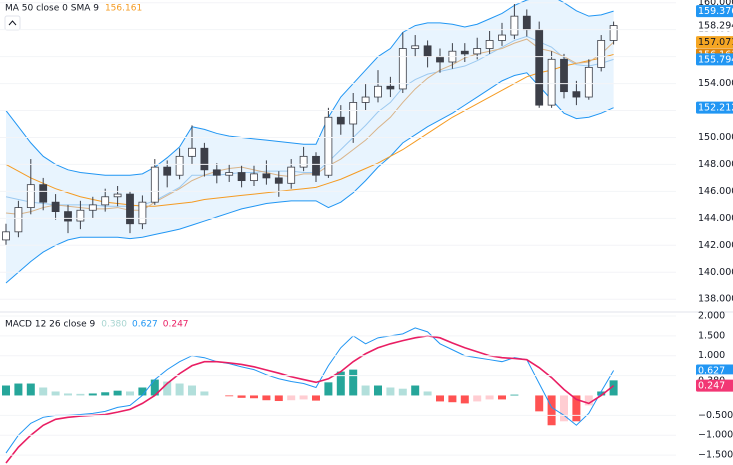 The width and height of the screenshot is (733, 465). I want to click on price-tag-label: 158.294, so click(715, 26).